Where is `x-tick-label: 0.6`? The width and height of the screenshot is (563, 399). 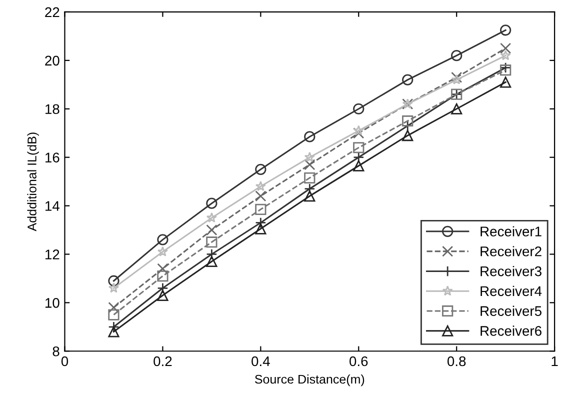 x-tick-label: 0.6 is located at coordinates (359, 361).